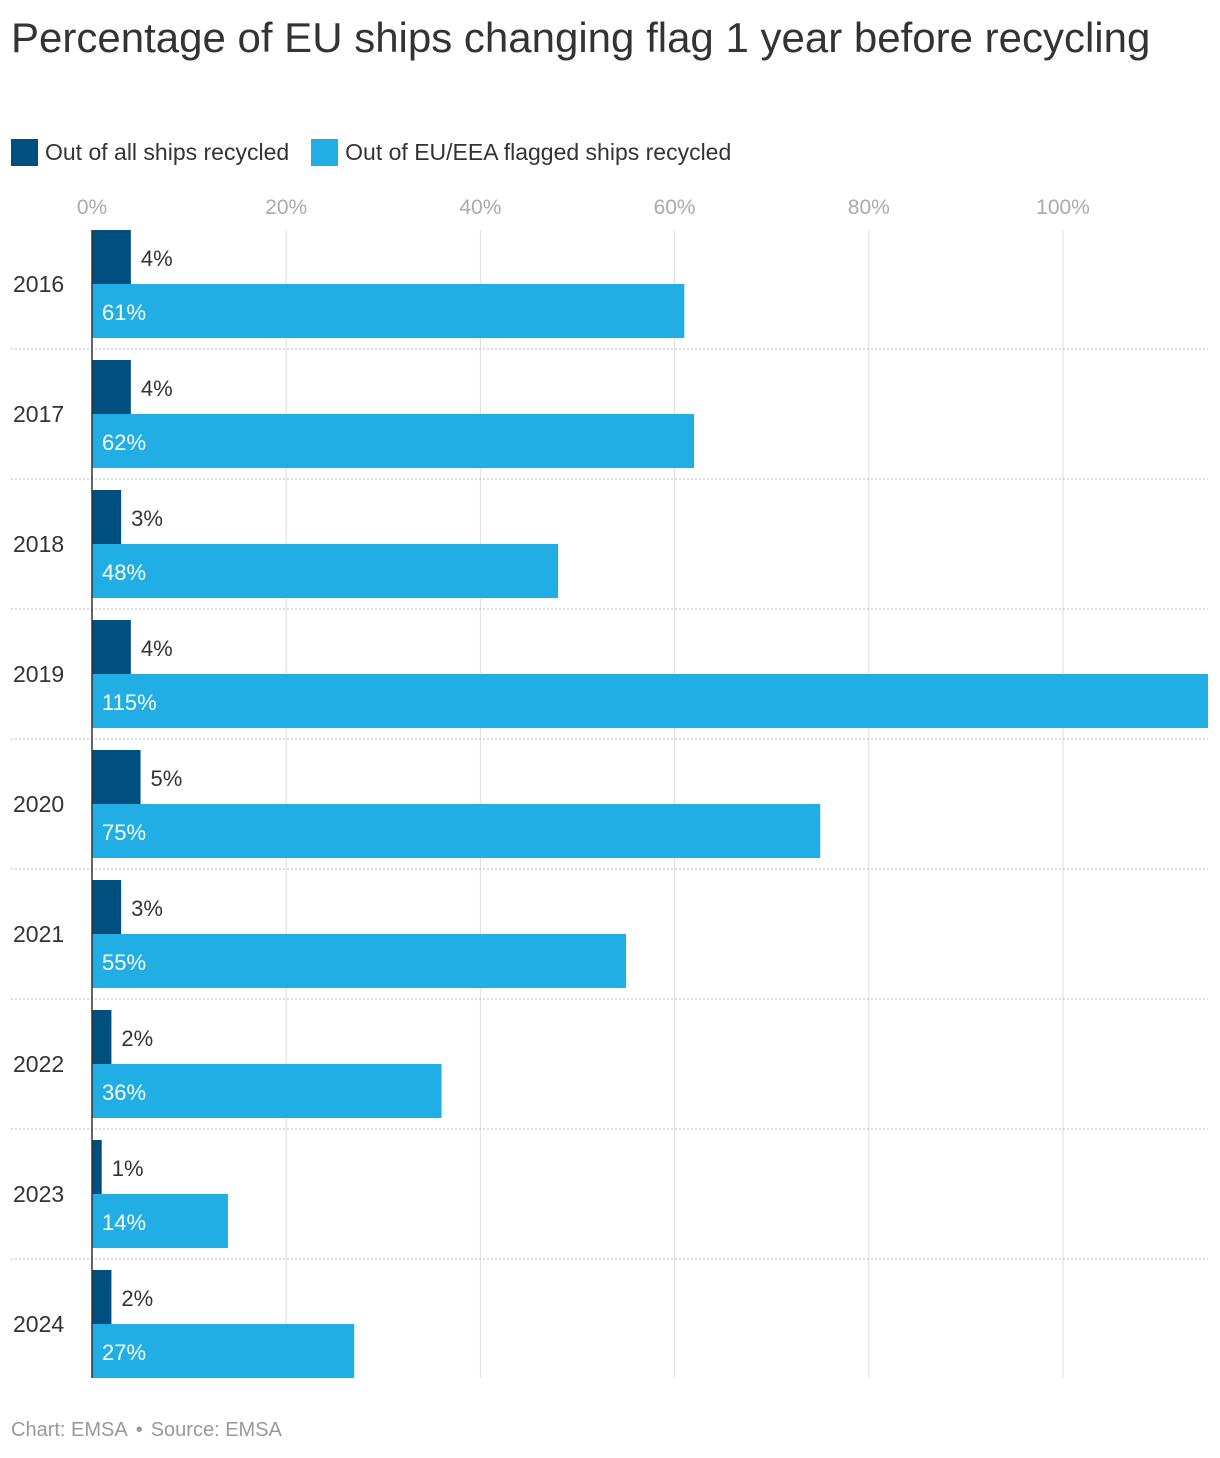 This screenshot has width=1220, height=1458. What do you see at coordinates (538, 151) in the screenshot?
I see `legend-label-eu-ships: Out of EU/EEA flagged ships recycled` at bounding box center [538, 151].